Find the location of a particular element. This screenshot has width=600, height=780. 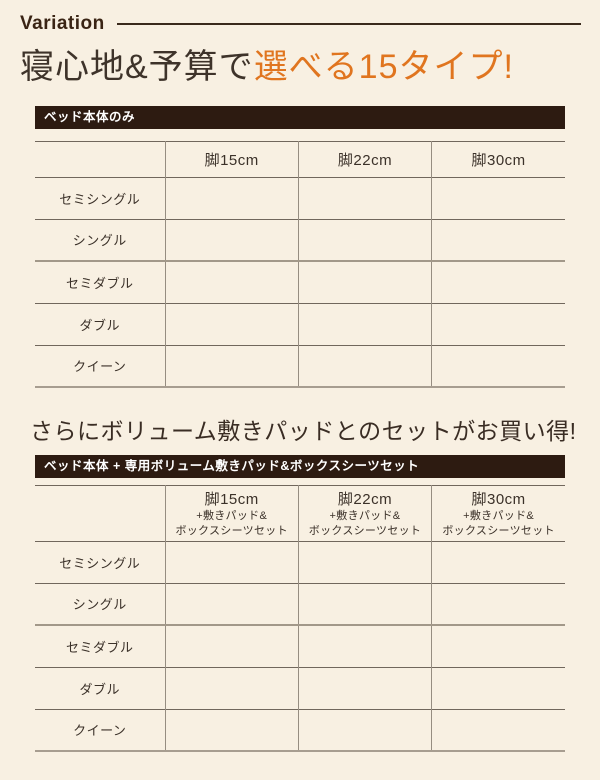

section-header: Variation is located at coordinates (300, 24).